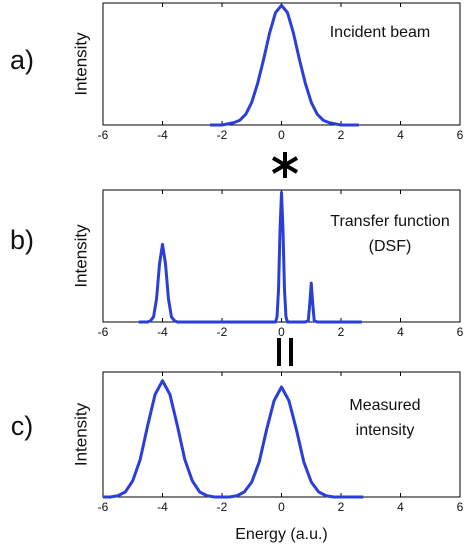  What do you see at coordinates (380, 32) in the screenshot?
I see `annotation: Incident beam` at bounding box center [380, 32].